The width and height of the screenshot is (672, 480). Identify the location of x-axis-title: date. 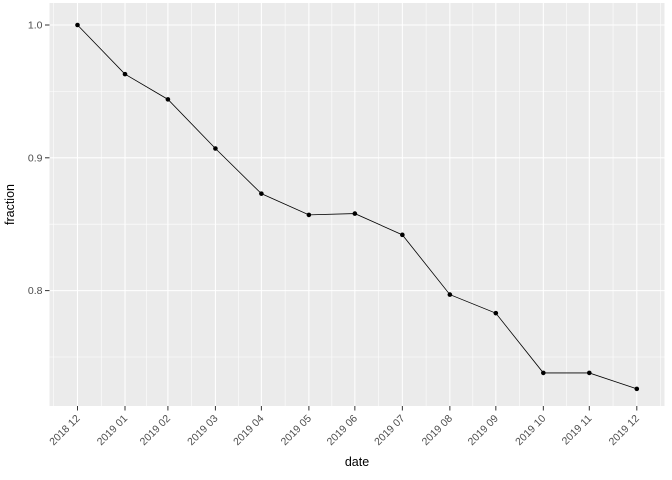
(357, 462).